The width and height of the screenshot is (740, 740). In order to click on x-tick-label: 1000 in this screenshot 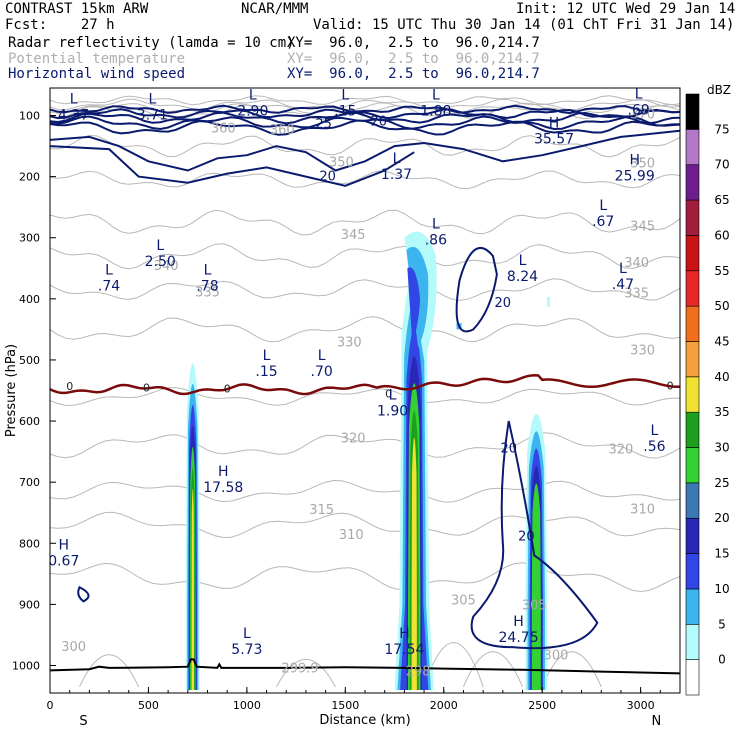, I will do `click(247, 705)`.